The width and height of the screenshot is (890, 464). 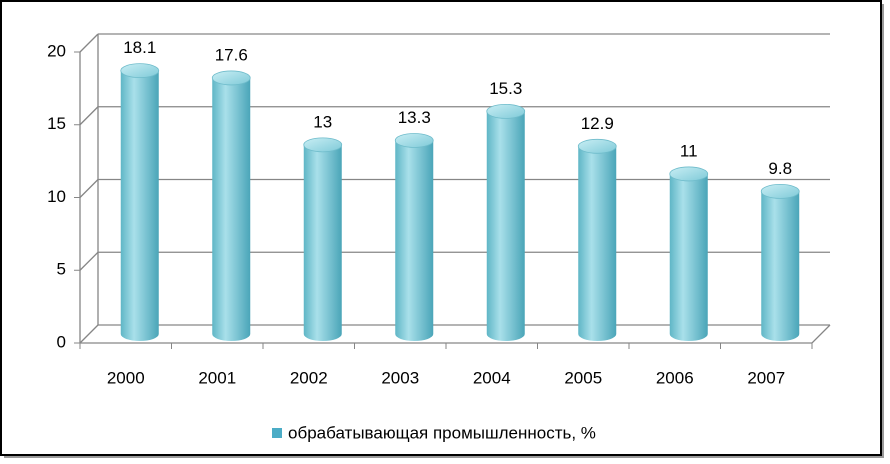 What do you see at coordinates (597, 123) in the screenshot?
I see `data-label: 12.9` at bounding box center [597, 123].